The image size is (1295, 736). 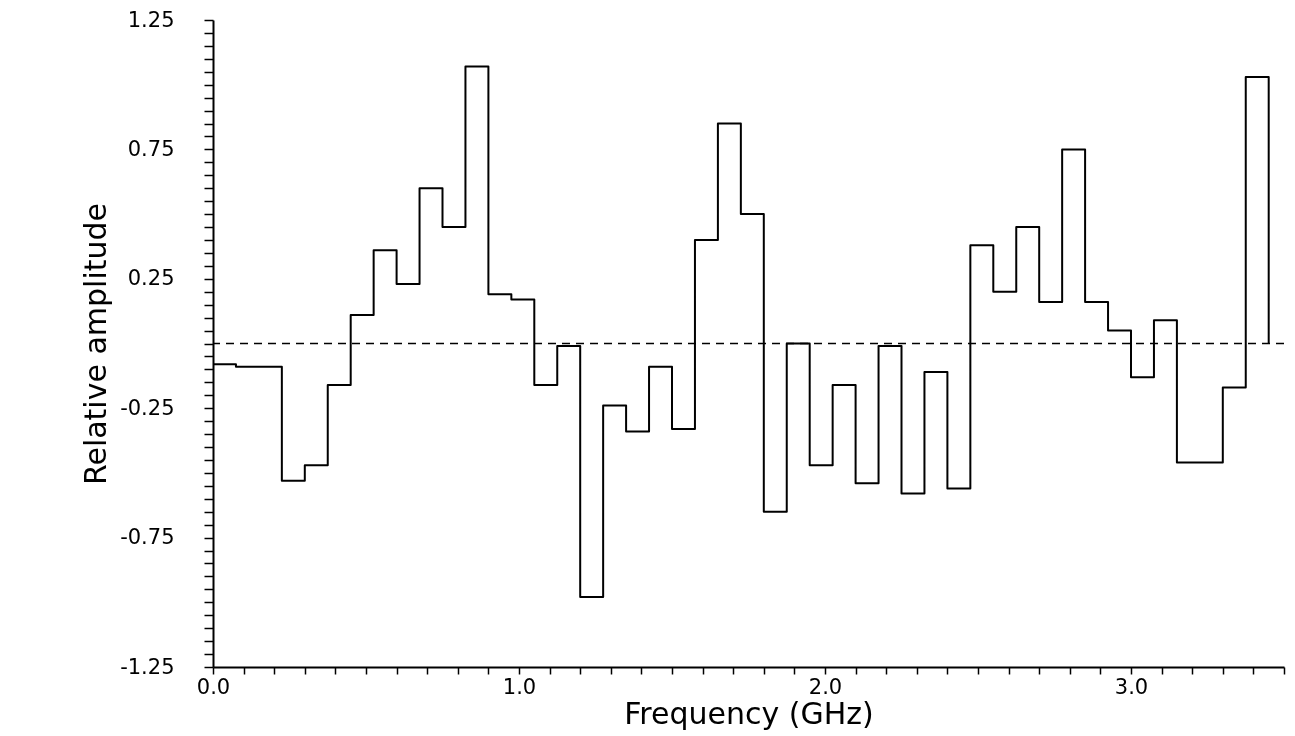 I want to click on y-axis-title: Relative amplitude, so click(x=96, y=344).